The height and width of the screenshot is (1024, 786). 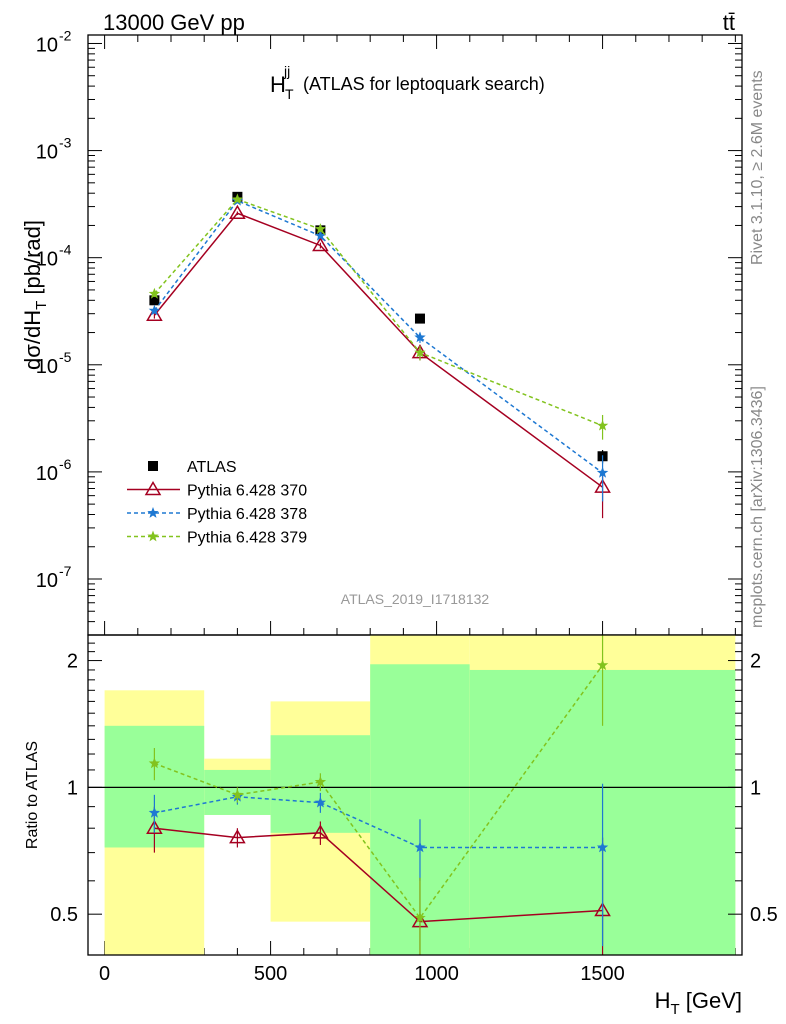 I want to click on legend-label: ATLAS, so click(x=212, y=467).